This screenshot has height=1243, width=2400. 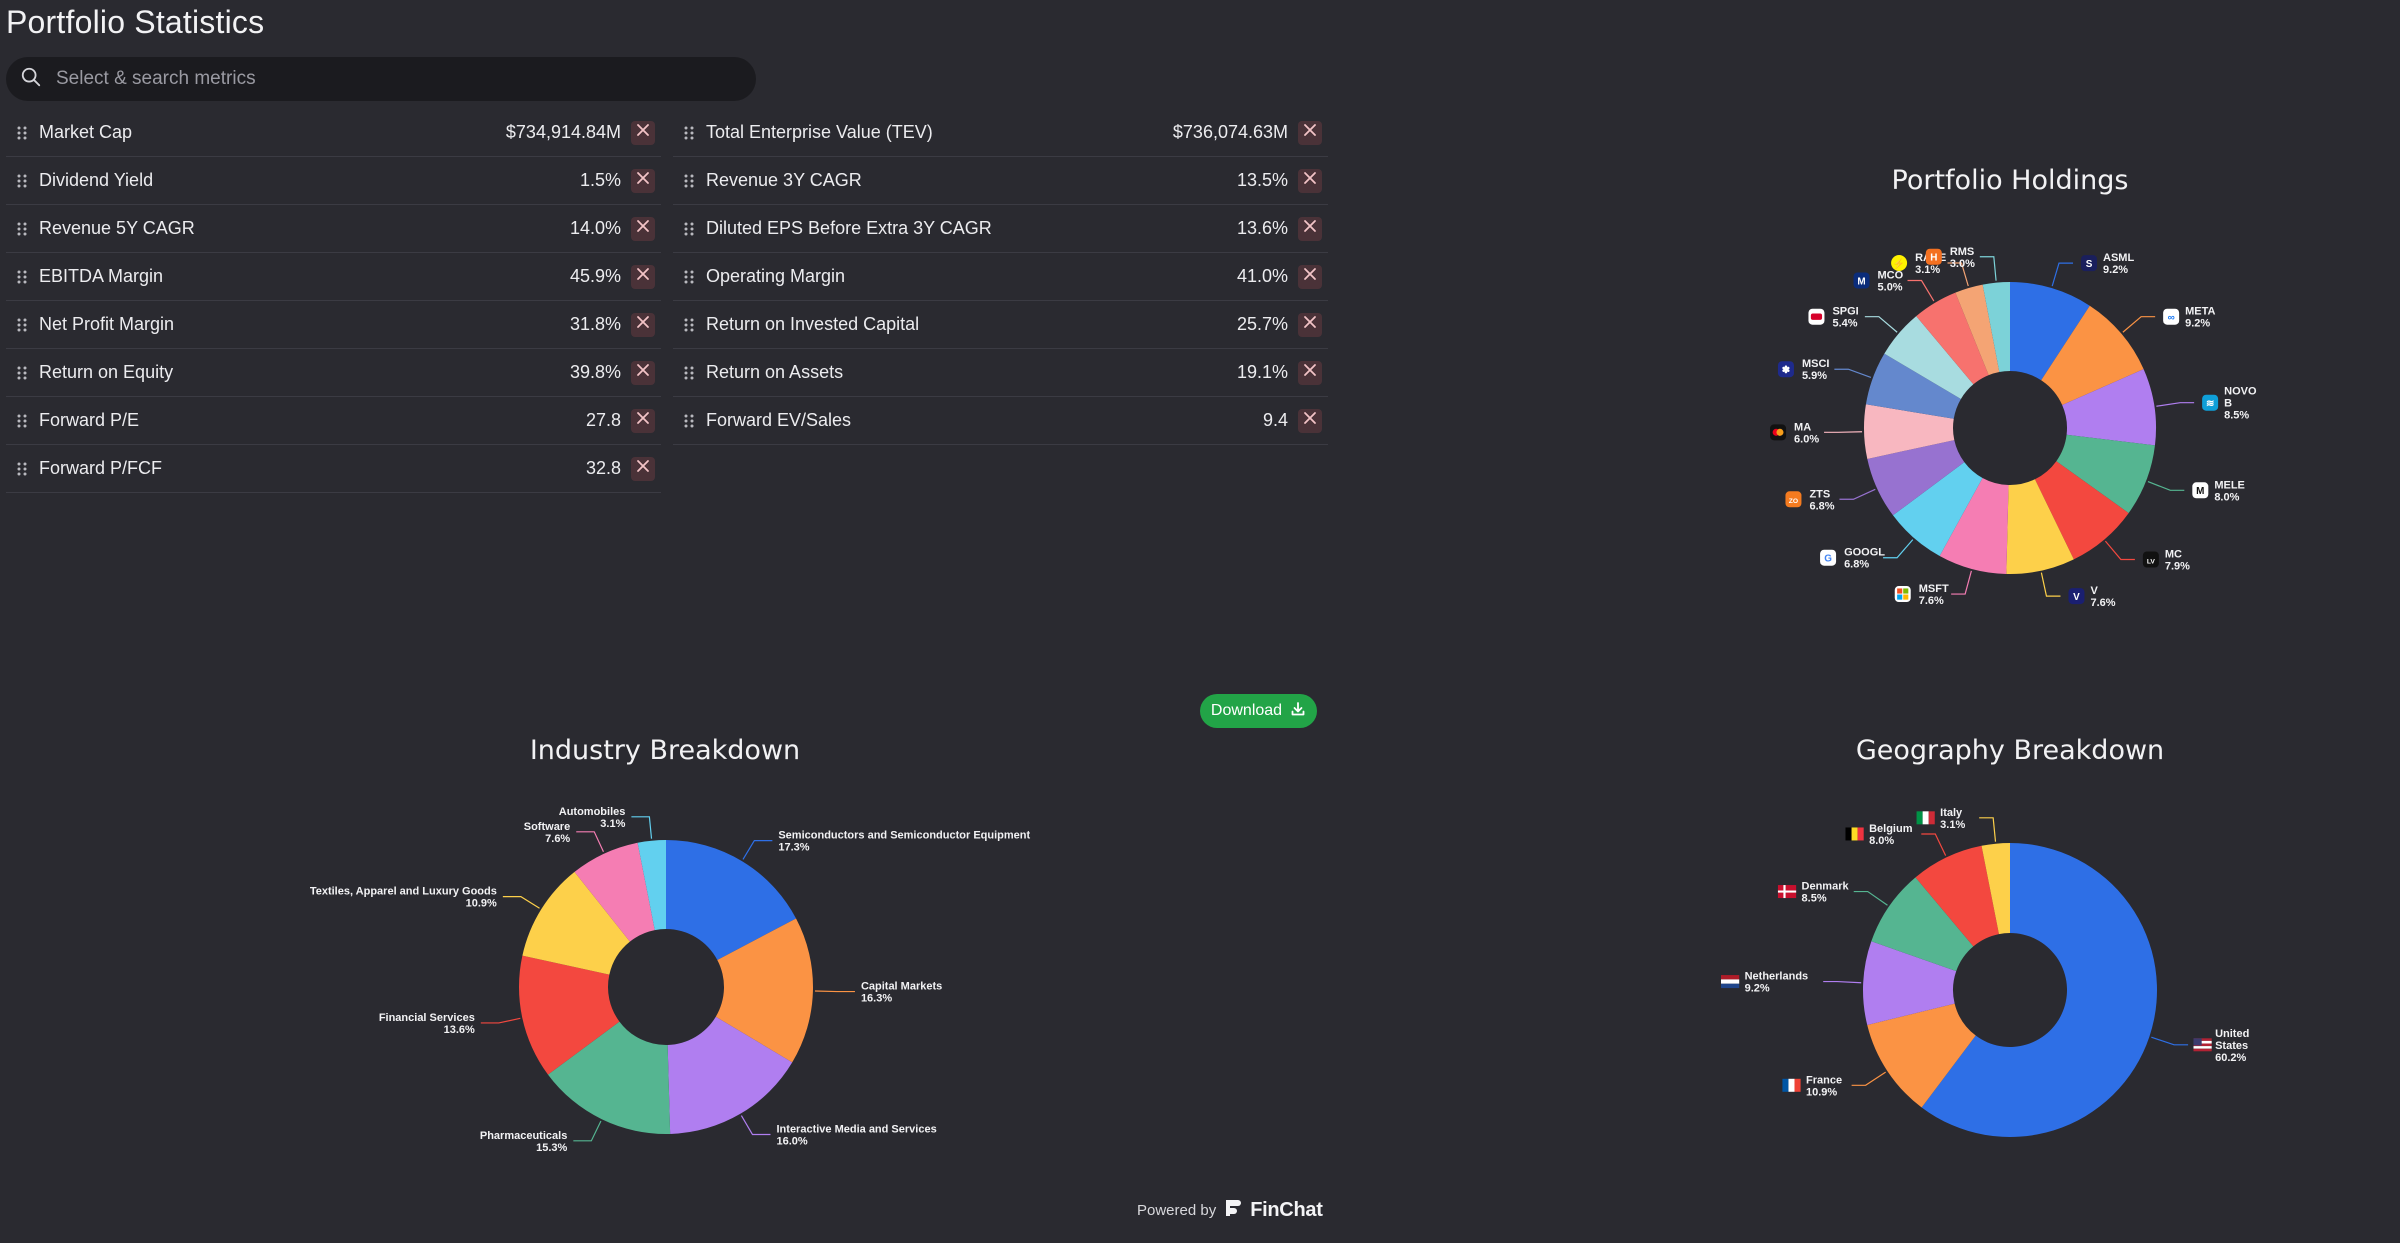 I want to click on slice-category: GOOGL, so click(x=1864, y=553).